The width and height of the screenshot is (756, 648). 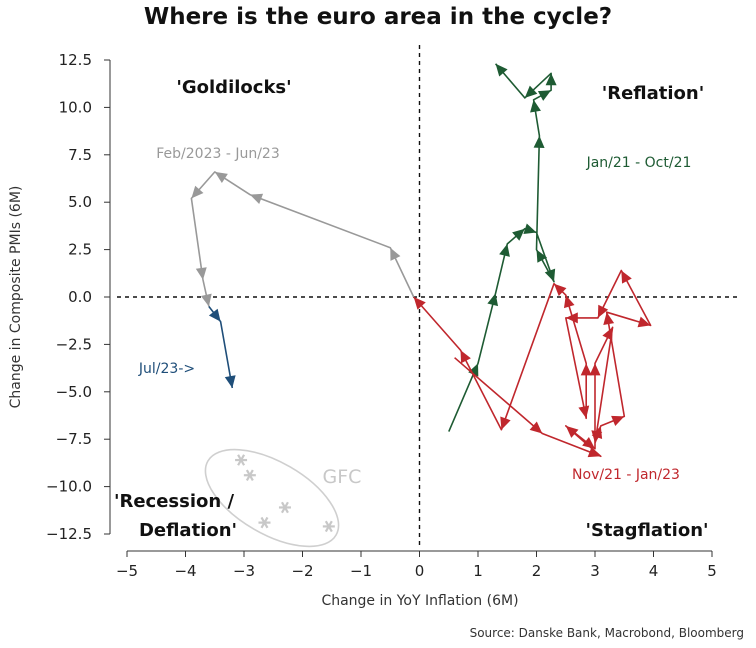 What do you see at coordinates (127, 571) in the screenshot?
I see `x-tick-label: −5` at bounding box center [127, 571].